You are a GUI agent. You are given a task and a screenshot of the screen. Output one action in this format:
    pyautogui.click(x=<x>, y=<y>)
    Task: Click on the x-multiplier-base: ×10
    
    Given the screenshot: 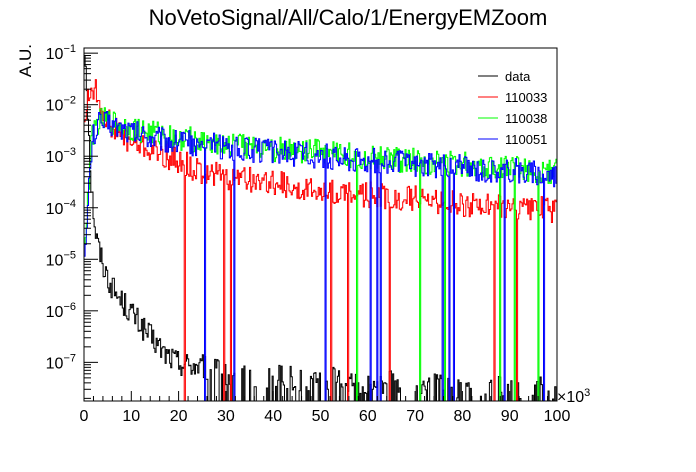 What is the action you would take?
    pyautogui.click(x=570, y=397)
    